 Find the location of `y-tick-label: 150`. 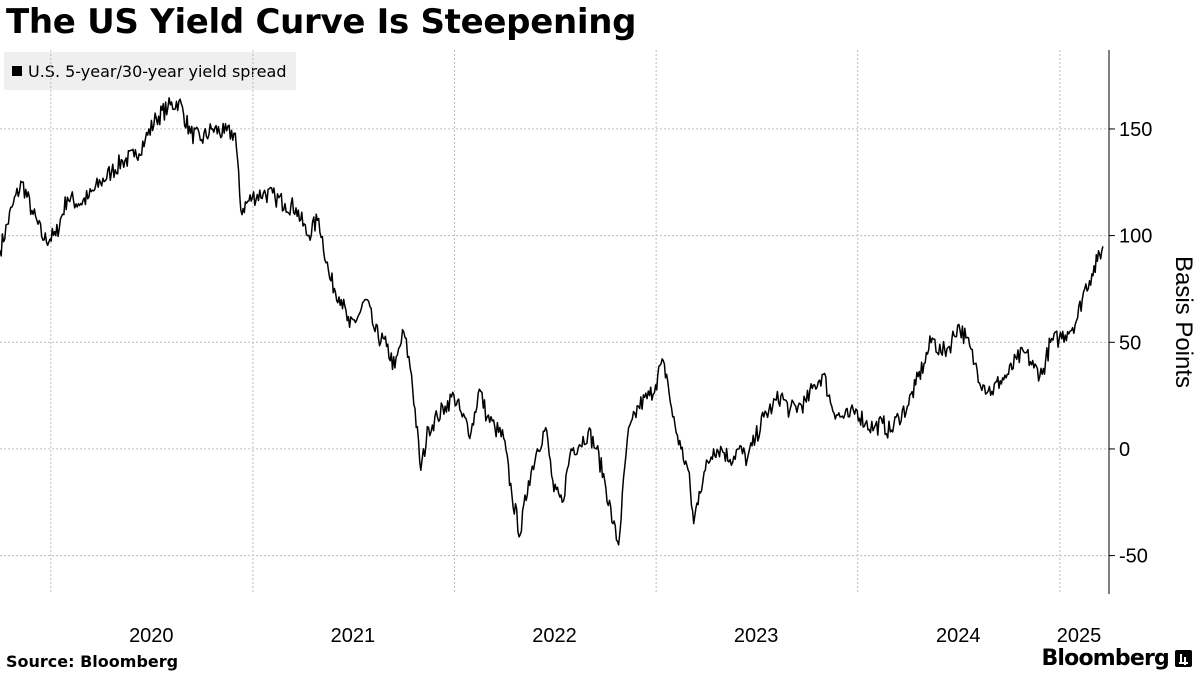

y-tick-label: 150 is located at coordinates (1135, 130).